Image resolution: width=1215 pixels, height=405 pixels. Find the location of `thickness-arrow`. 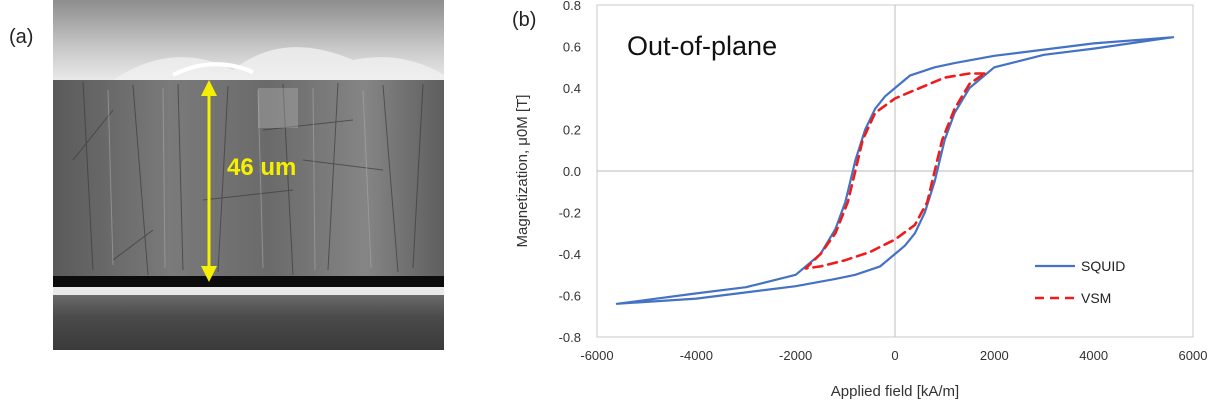

thickness-arrow is located at coordinates (209, 181).